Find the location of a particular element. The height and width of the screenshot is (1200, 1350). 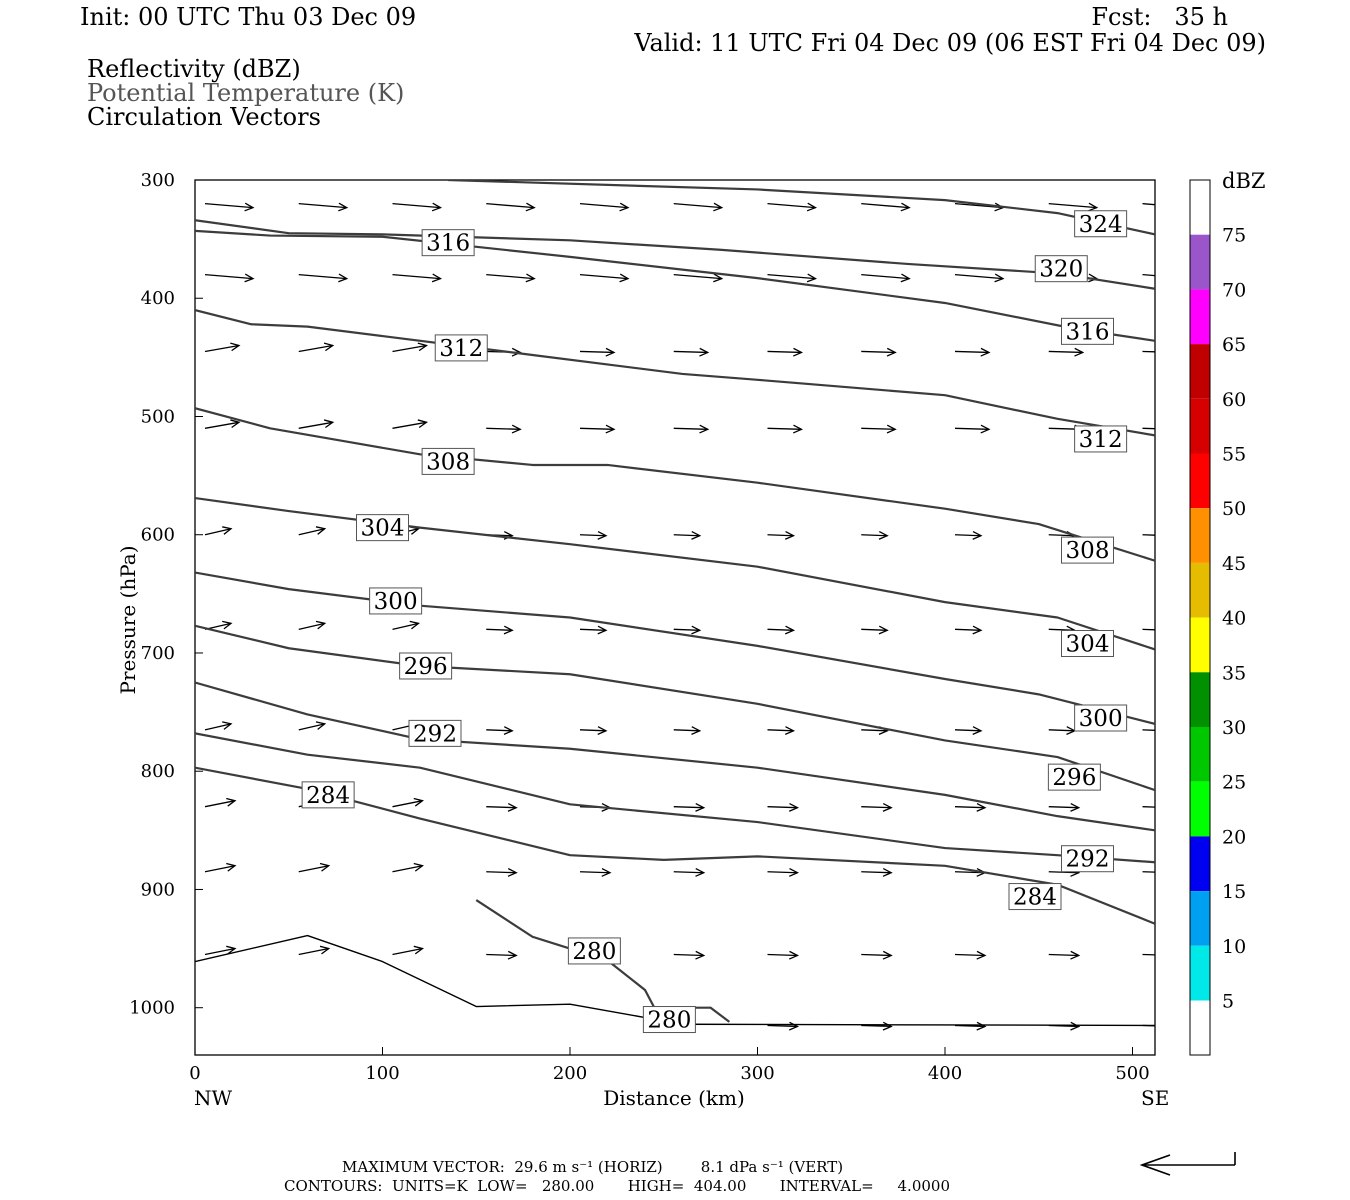

colorbar-label: 50 is located at coordinates (1234, 509).